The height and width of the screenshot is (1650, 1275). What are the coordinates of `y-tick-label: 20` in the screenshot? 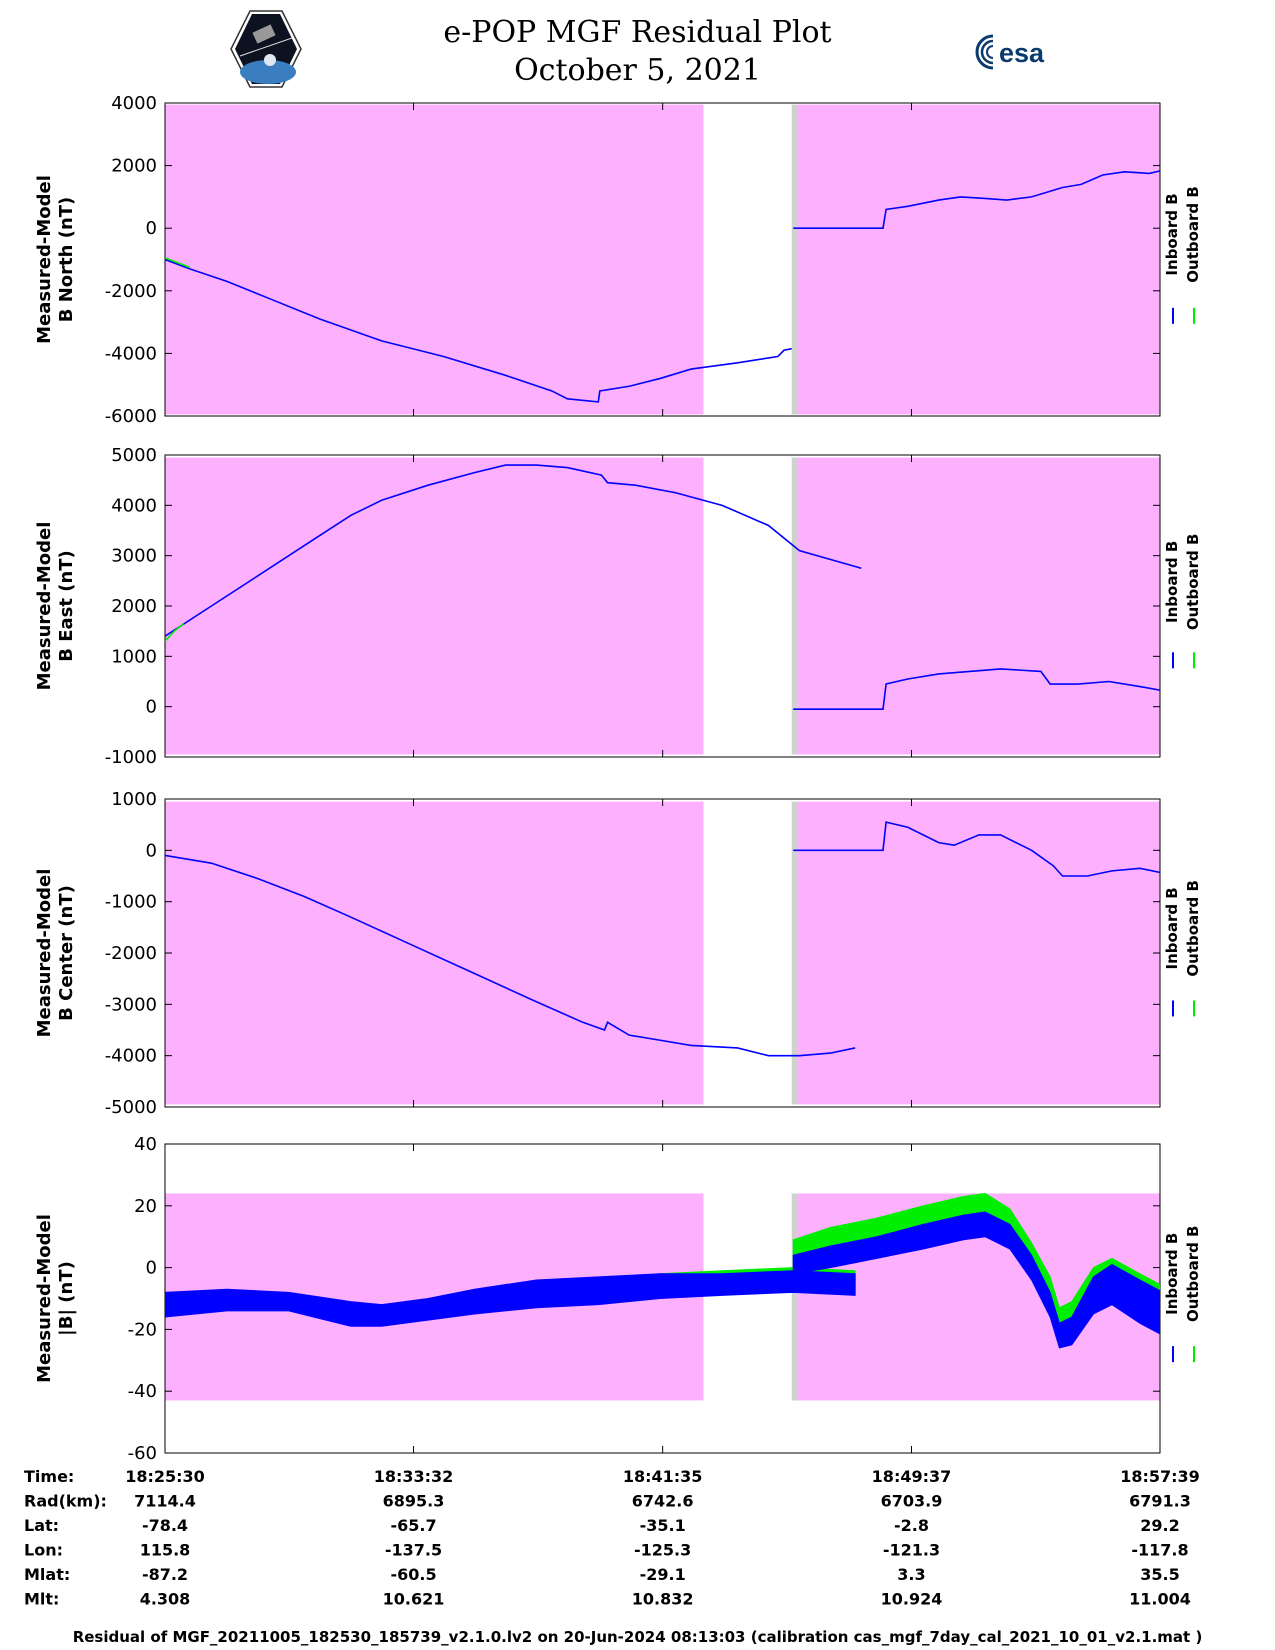 It's located at (145, 1206).